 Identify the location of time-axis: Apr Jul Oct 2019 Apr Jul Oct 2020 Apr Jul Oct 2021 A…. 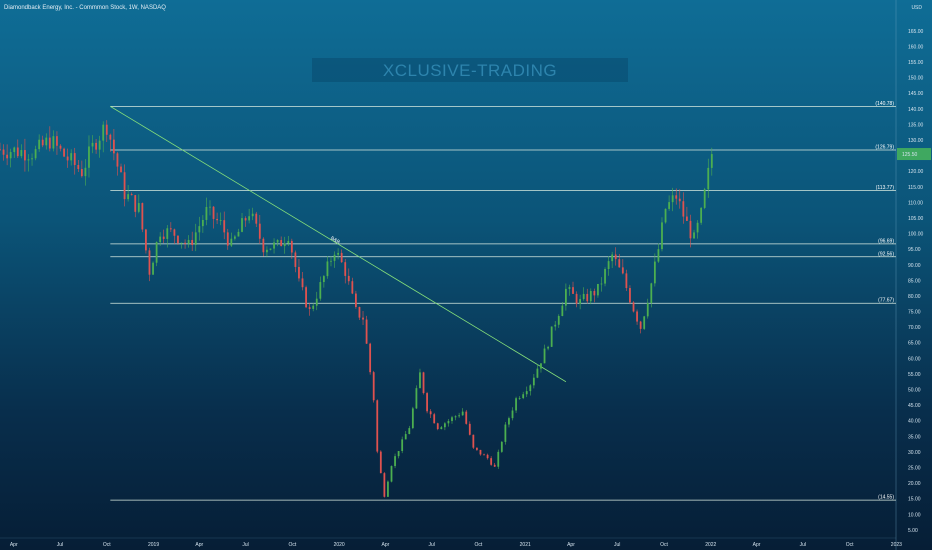
(456, 545).